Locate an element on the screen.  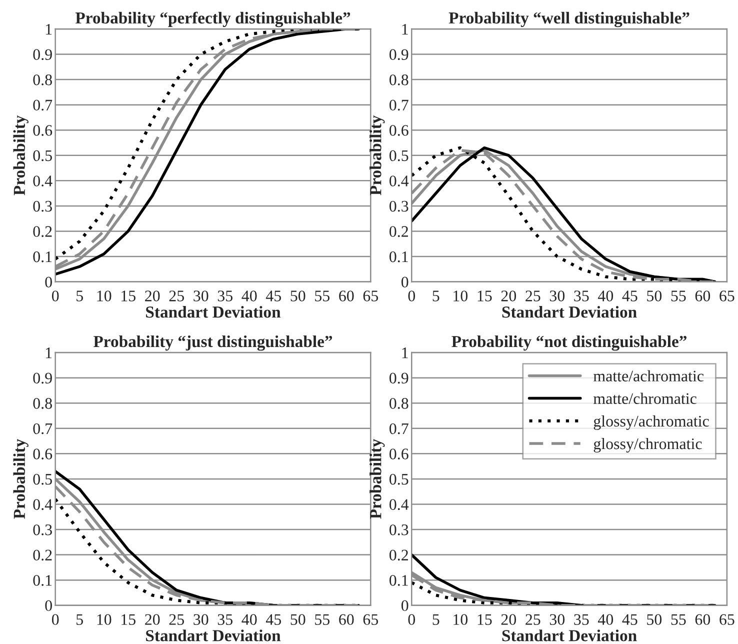
legend-label: matte/achromatic is located at coordinates (648, 376).